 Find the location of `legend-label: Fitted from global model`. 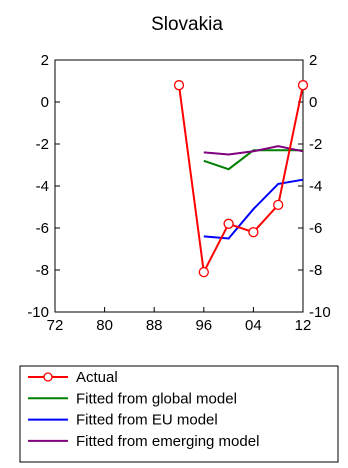

legend-label: Fitted from global model is located at coordinates (156, 398).